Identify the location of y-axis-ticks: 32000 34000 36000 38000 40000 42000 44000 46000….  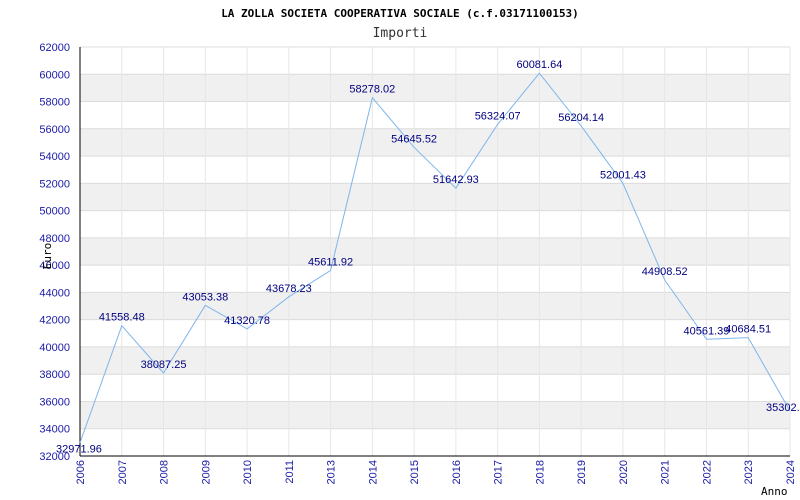
(54, 252).